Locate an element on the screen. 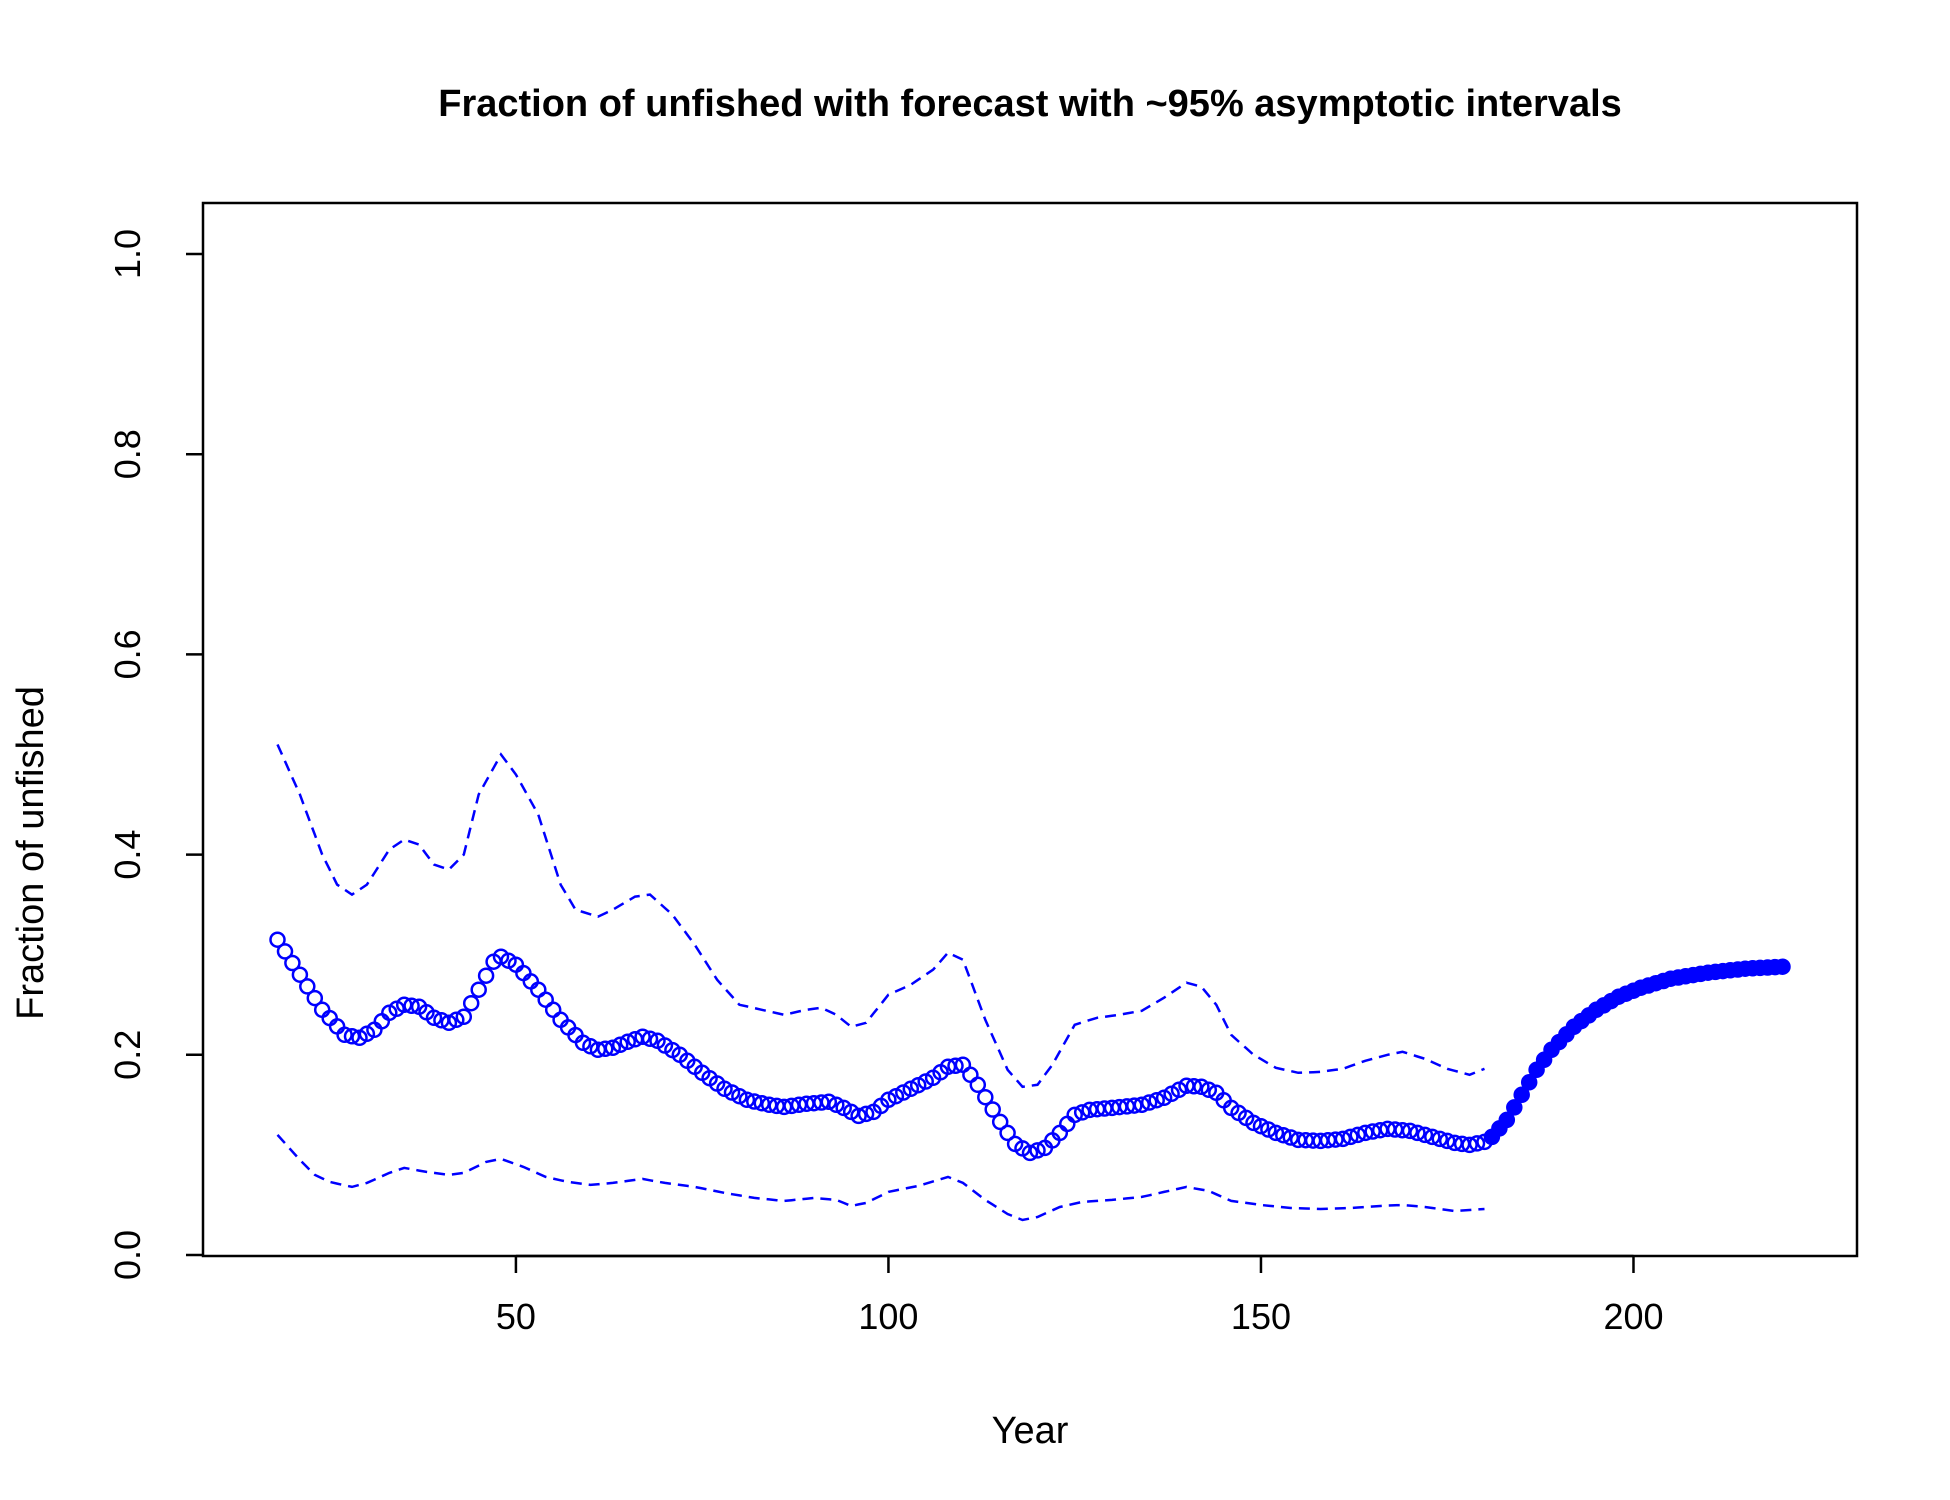 The width and height of the screenshot is (1950, 1500). y-tick-label: 1.0 is located at coordinates (127, 254).